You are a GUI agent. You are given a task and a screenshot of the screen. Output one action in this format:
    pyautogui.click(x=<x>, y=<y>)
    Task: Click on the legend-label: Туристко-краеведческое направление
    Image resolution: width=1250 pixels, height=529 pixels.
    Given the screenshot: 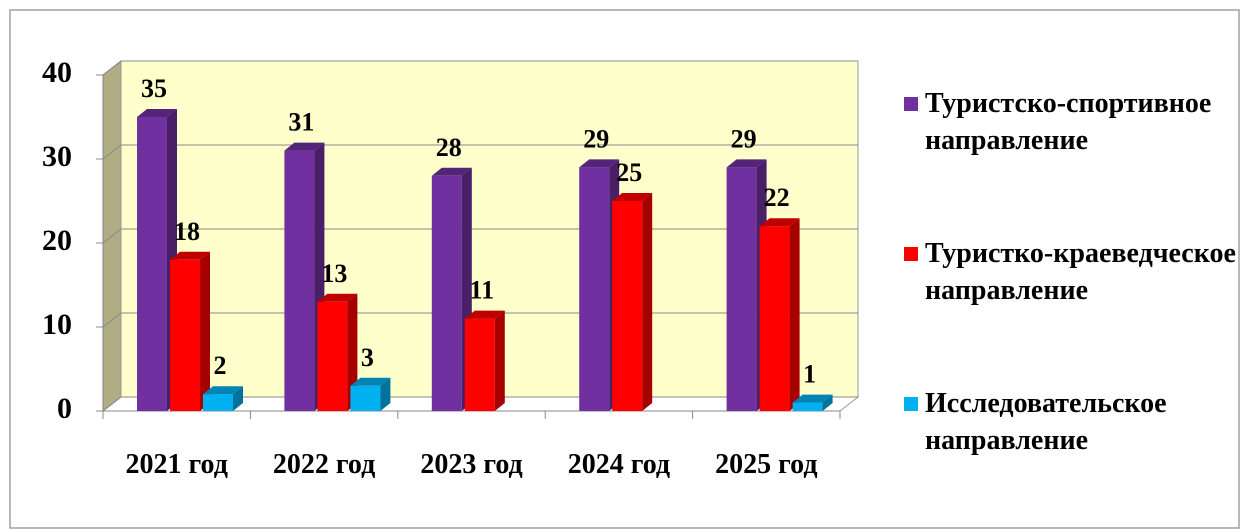 What is the action you would take?
    pyautogui.click(x=1080, y=272)
    